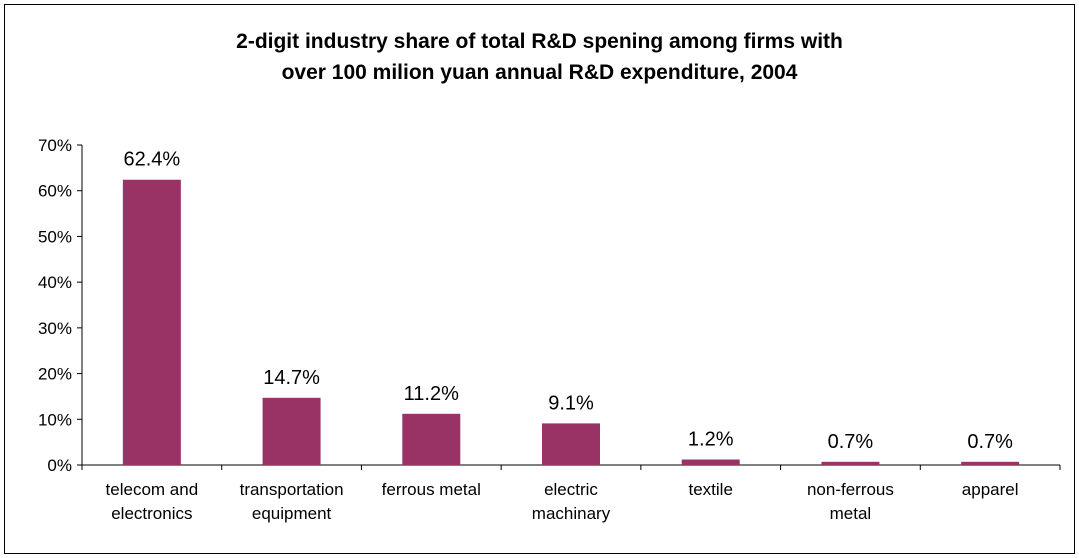 The width and height of the screenshot is (1079, 558). I want to click on y-tick-label: 0%, so click(59, 465).